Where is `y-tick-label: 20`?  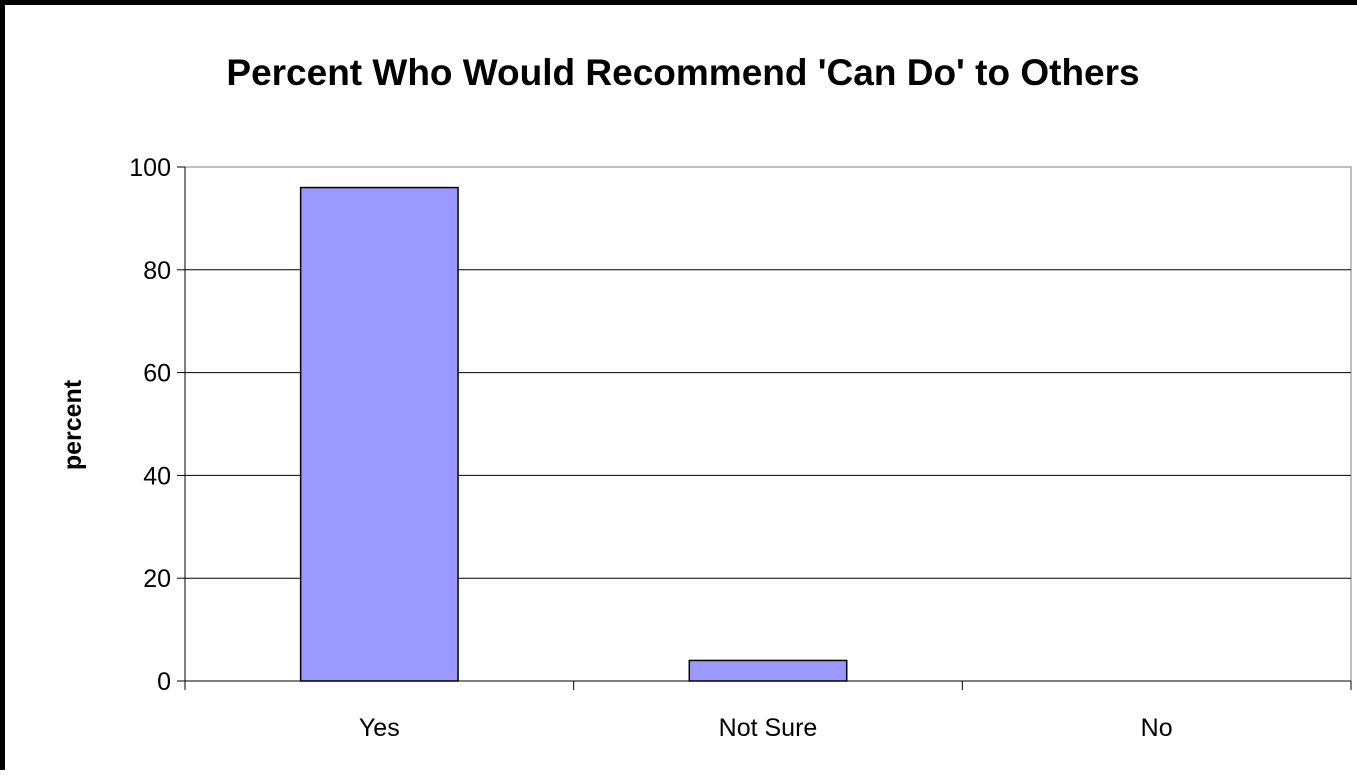
y-tick-label: 20 is located at coordinates (157, 579).